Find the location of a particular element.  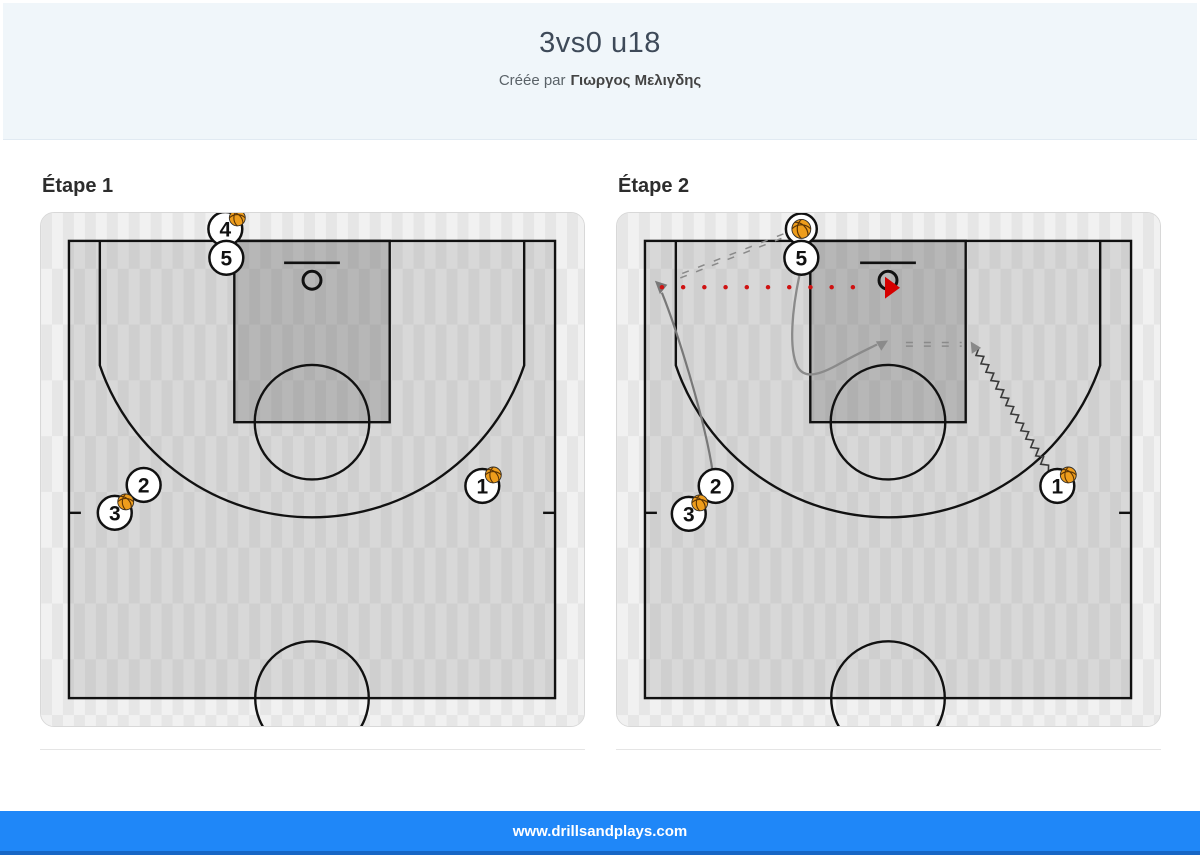

footer-link: www.drillsandplays.com is located at coordinates (600, 831).